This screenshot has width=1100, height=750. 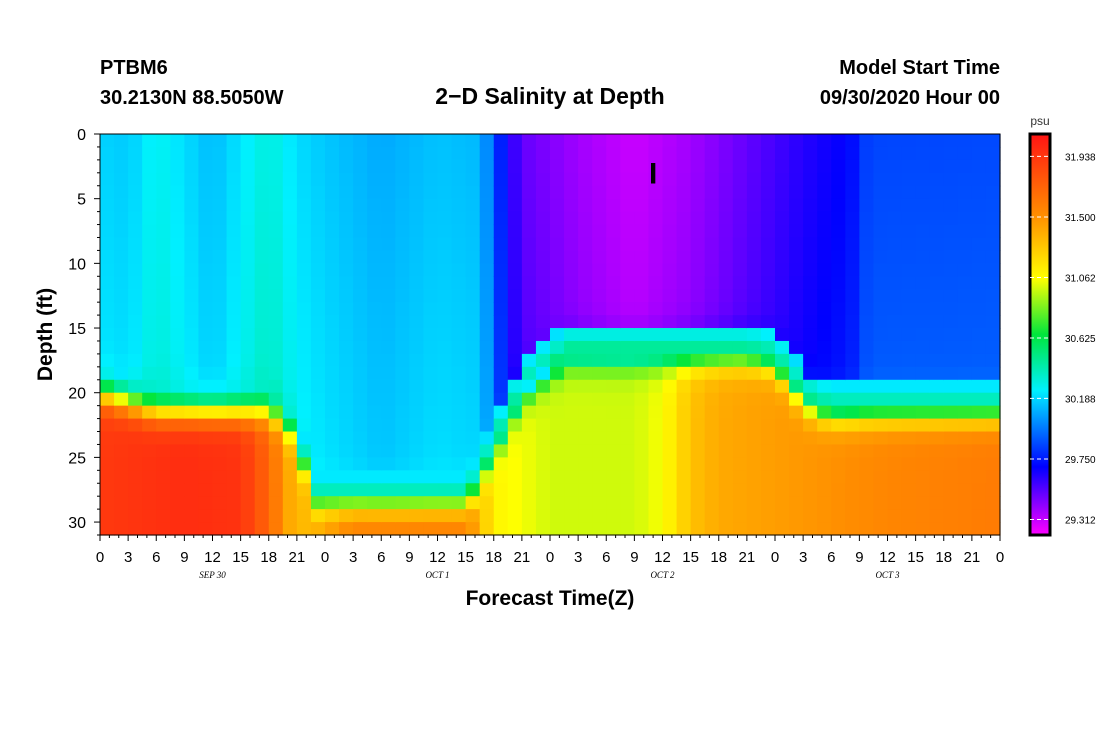 What do you see at coordinates (909, 98) in the screenshot?
I see `model-start-value: 09/30/2020 Hour 00` at bounding box center [909, 98].